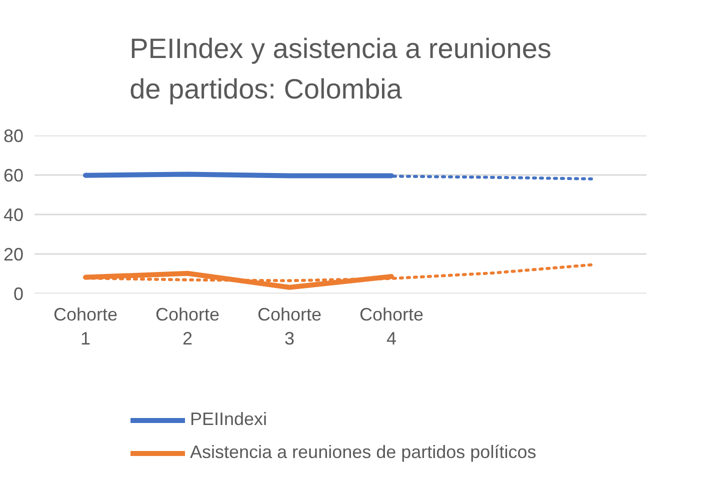 The height and width of the screenshot is (497, 707). What do you see at coordinates (85, 326) in the screenshot?
I see `x-tick-label: Cohorte 1` at bounding box center [85, 326].